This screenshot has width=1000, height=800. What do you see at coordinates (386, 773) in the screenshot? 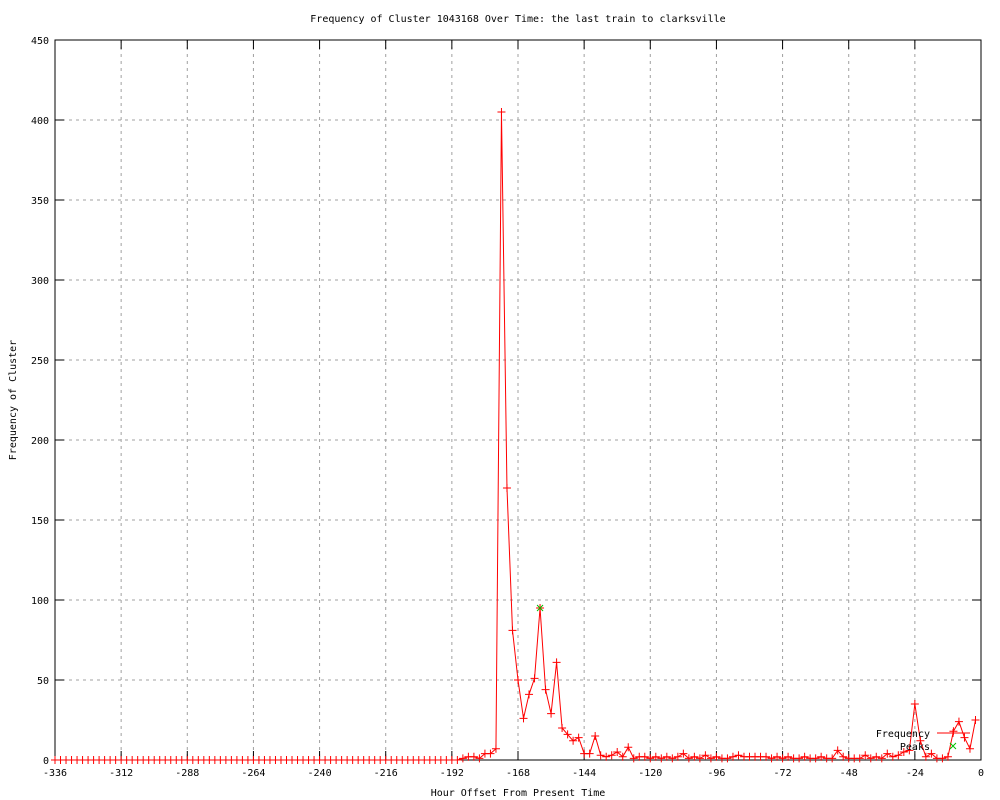
I see `x-tick-label: -216` at bounding box center [386, 773].